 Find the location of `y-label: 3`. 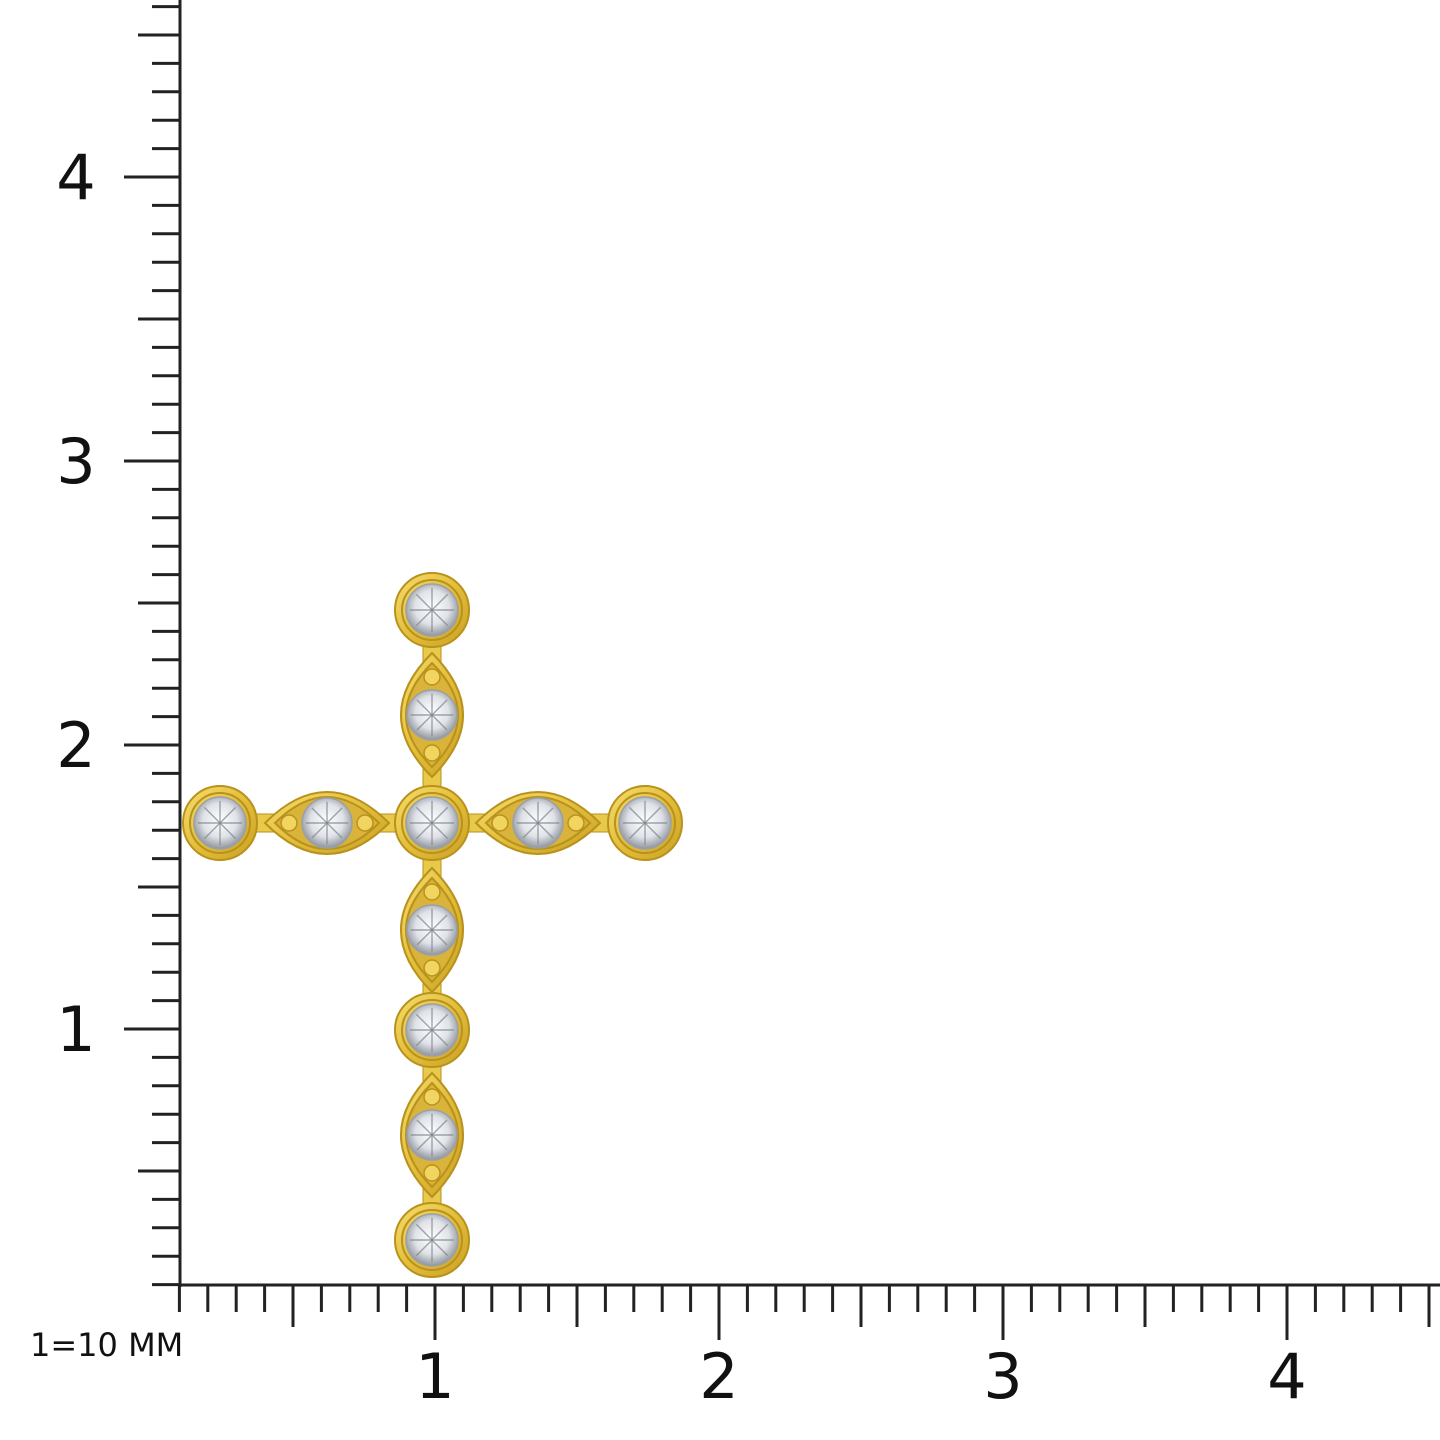

y-label: 3 is located at coordinates (75, 461).